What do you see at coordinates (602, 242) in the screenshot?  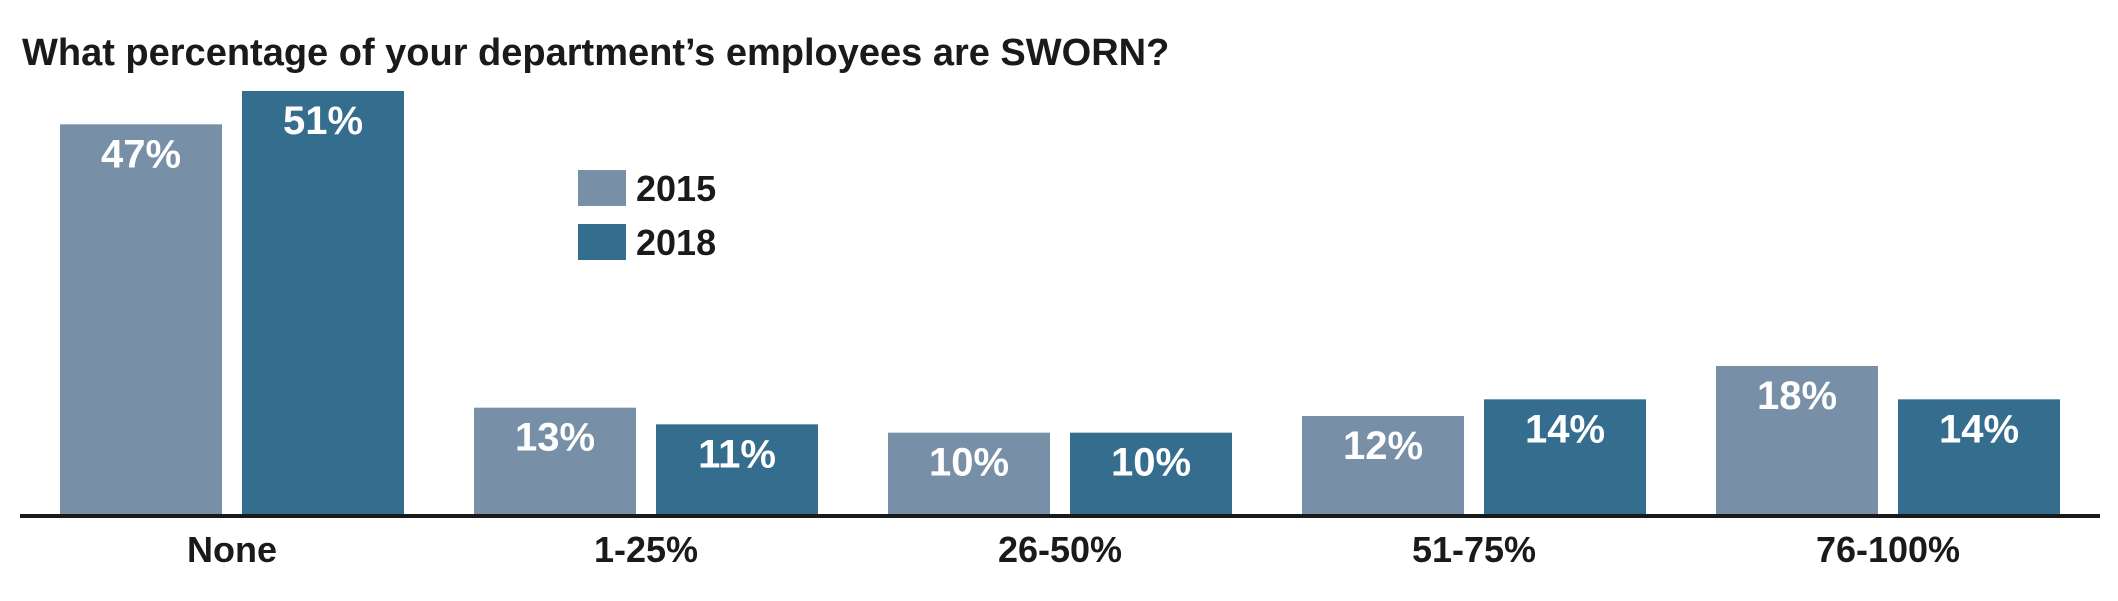 I see `legend-swatch-2018` at bounding box center [602, 242].